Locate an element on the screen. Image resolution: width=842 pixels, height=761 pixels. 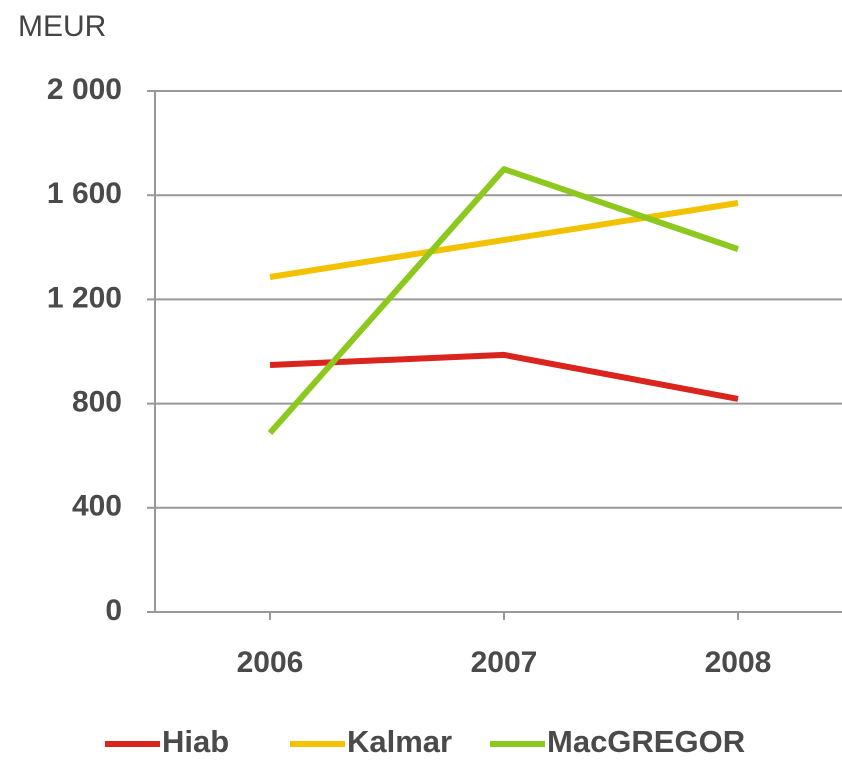
legend-label: Kalmar is located at coordinates (399, 741).